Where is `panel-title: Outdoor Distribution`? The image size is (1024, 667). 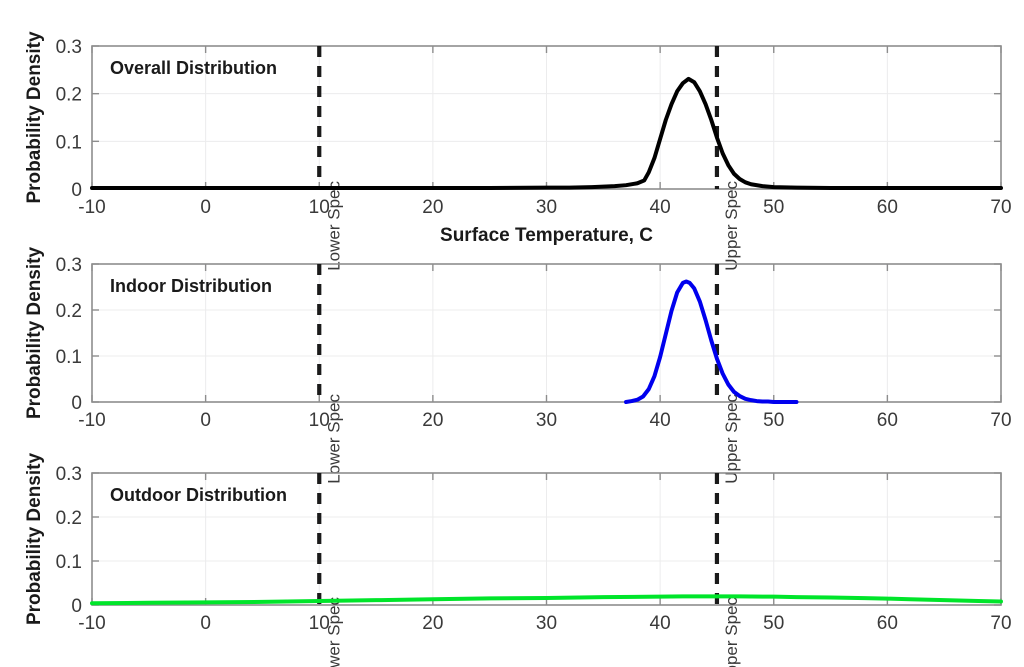 panel-title: Outdoor Distribution is located at coordinates (198, 495).